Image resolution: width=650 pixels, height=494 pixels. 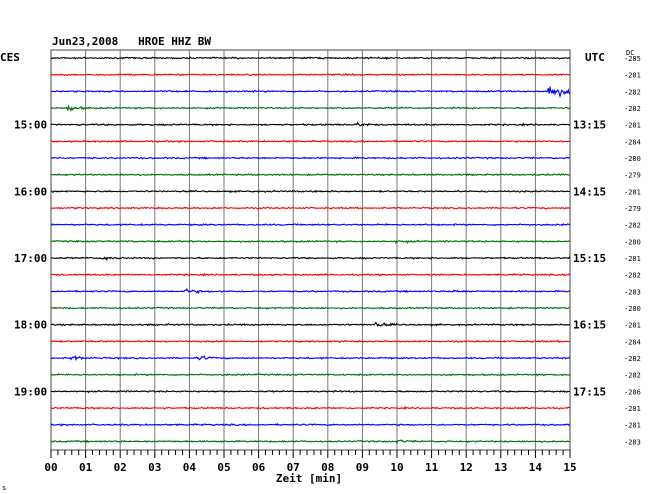 I want to click on left-hour-labels: 15:00 16:00 17:00 18:00 19:00, so click(x=30, y=259).